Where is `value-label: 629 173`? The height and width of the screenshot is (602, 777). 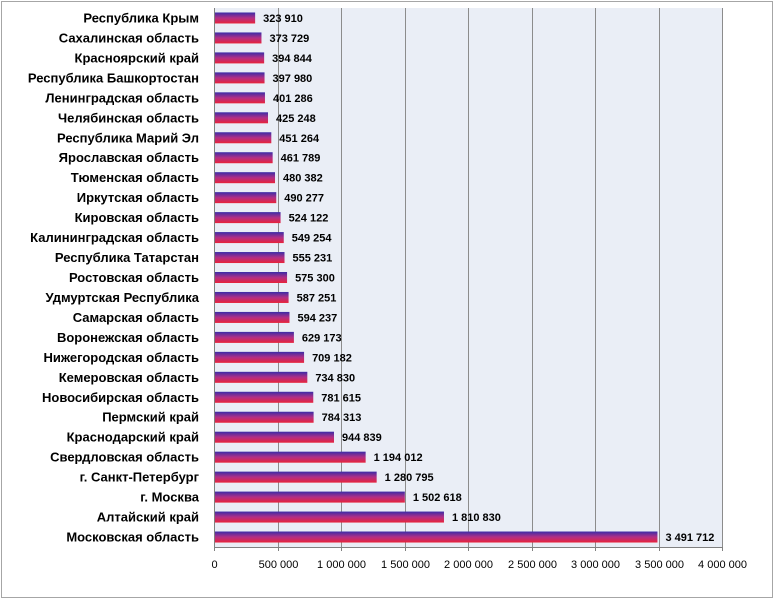
value-label: 629 173 is located at coordinates (322, 338).